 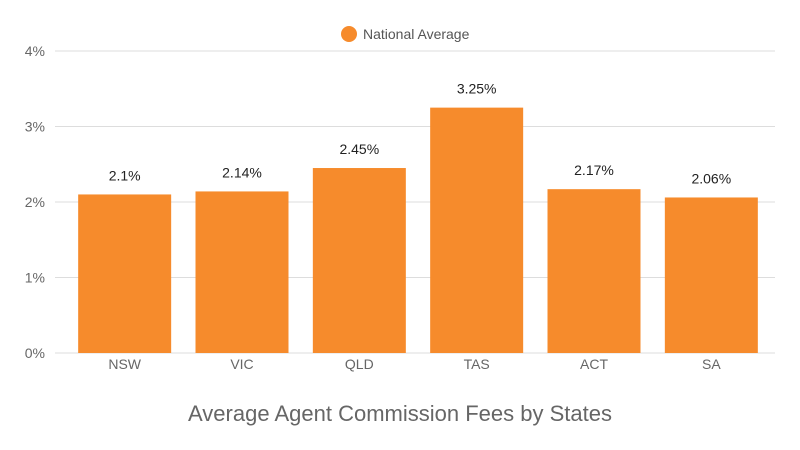 I want to click on y-tick-label-2: 2%, so click(x=35, y=202).